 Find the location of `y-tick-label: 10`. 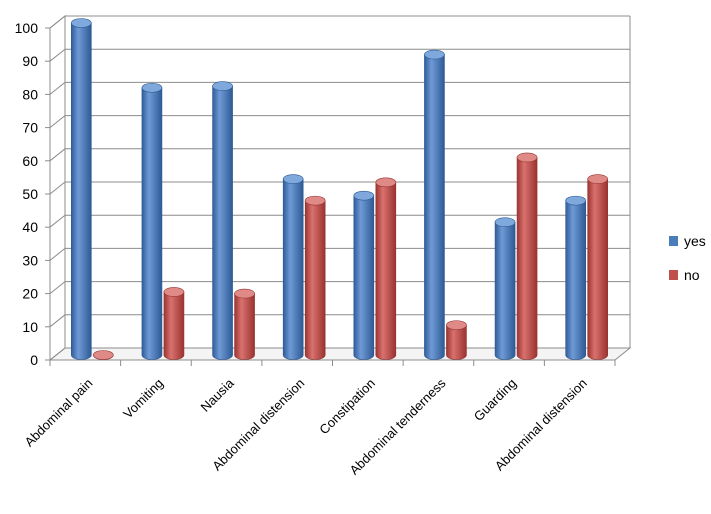

y-tick-label: 10 is located at coordinates (30, 327).